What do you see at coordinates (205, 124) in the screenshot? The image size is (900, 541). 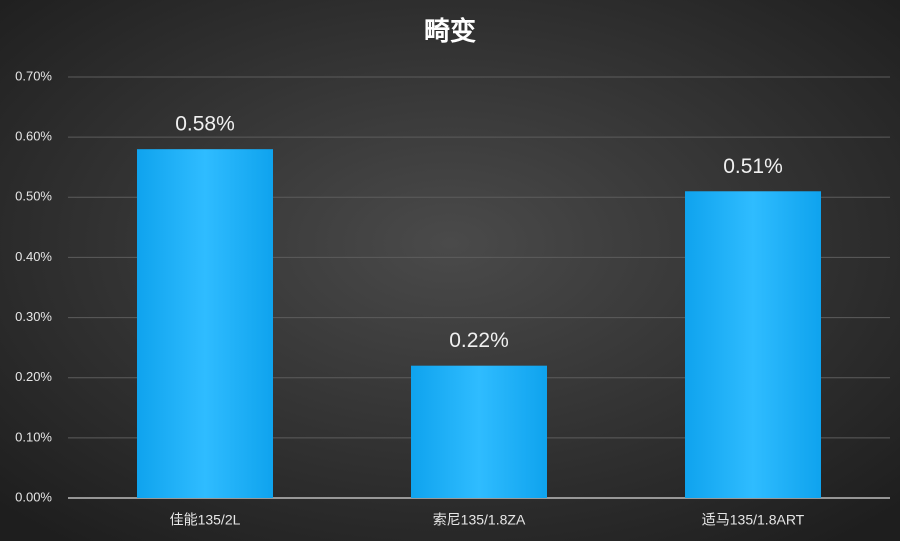 I see `value-label: 0.58%` at bounding box center [205, 124].